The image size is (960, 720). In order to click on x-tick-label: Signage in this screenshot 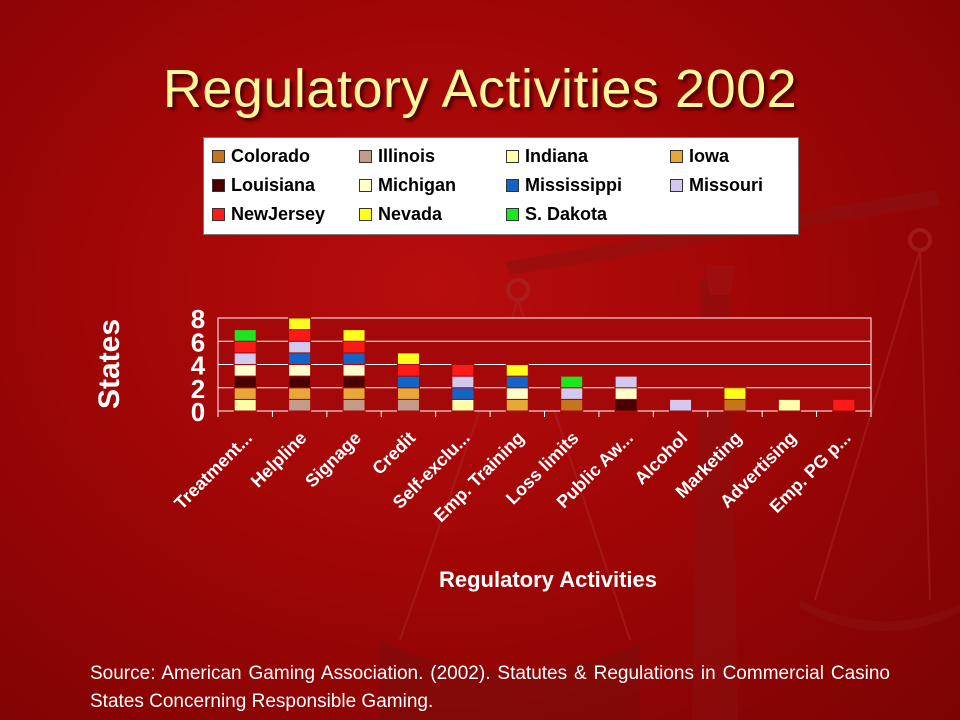, I will do `click(333, 460)`.